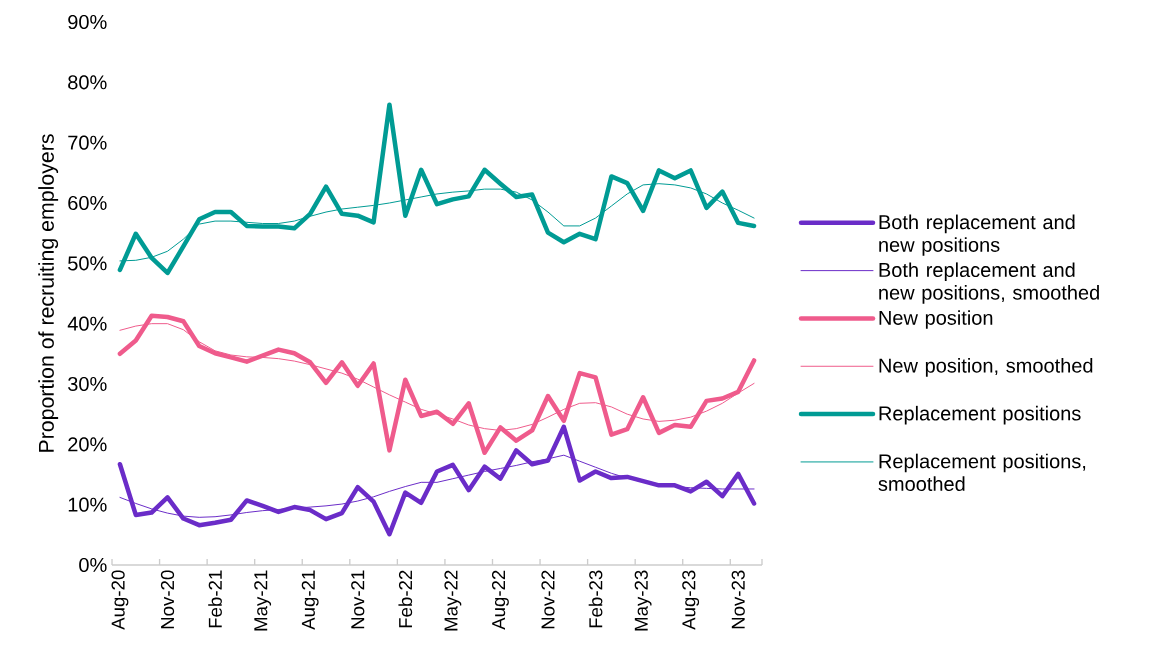 The width and height of the screenshot is (1154, 657). What do you see at coordinates (986, 367) in the screenshot?
I see `legend-label: New position, smoothed` at bounding box center [986, 367].